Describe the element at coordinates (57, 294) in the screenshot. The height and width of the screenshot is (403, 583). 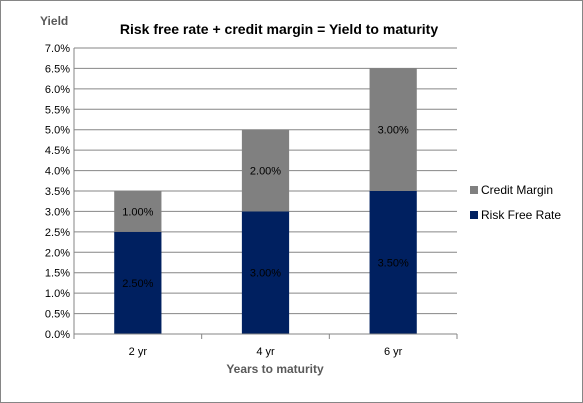
I see `y-tick-label: 1.0%` at that location.